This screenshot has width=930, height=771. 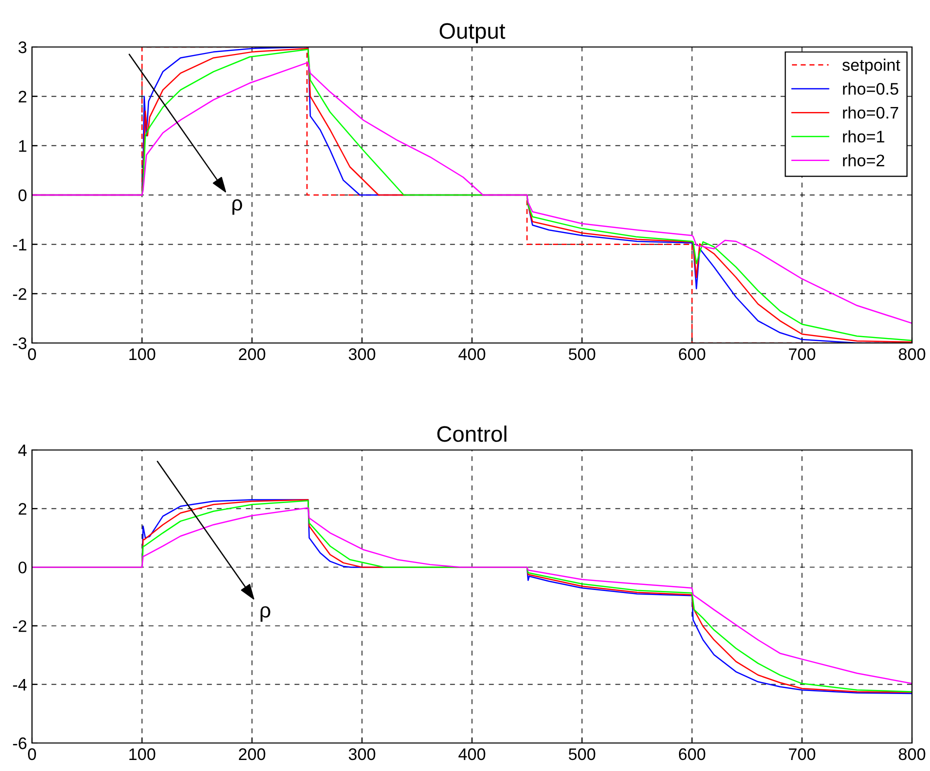 What do you see at coordinates (22, 47) in the screenshot?
I see `y-tick-label: 3` at bounding box center [22, 47].